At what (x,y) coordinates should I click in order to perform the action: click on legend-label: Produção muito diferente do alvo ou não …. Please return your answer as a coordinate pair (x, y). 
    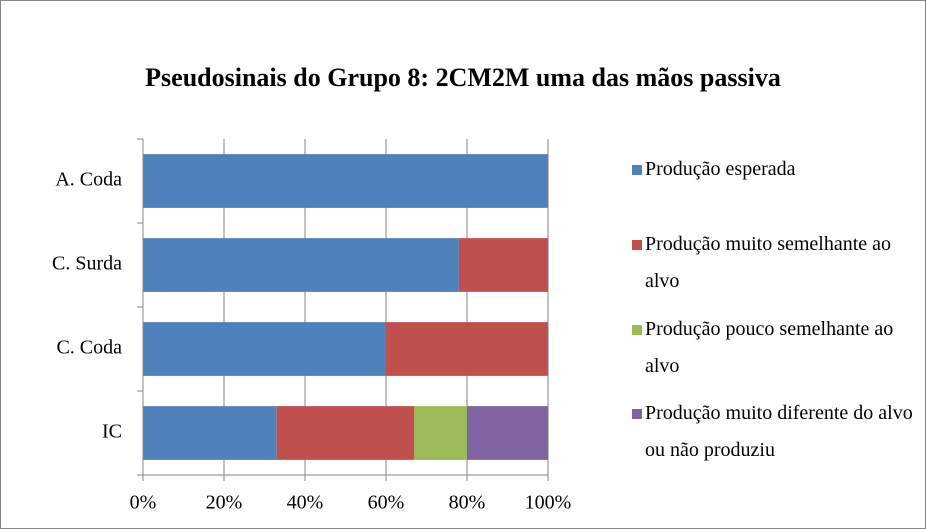
    Looking at the image, I should click on (779, 431).